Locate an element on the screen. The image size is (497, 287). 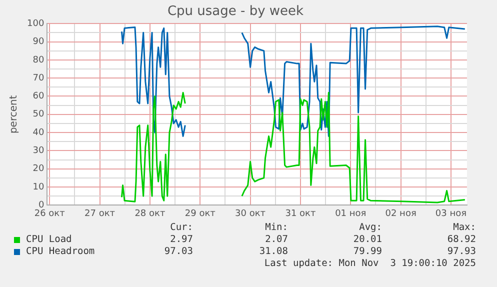
x-tick-label: 30 окт is located at coordinates (250, 213).